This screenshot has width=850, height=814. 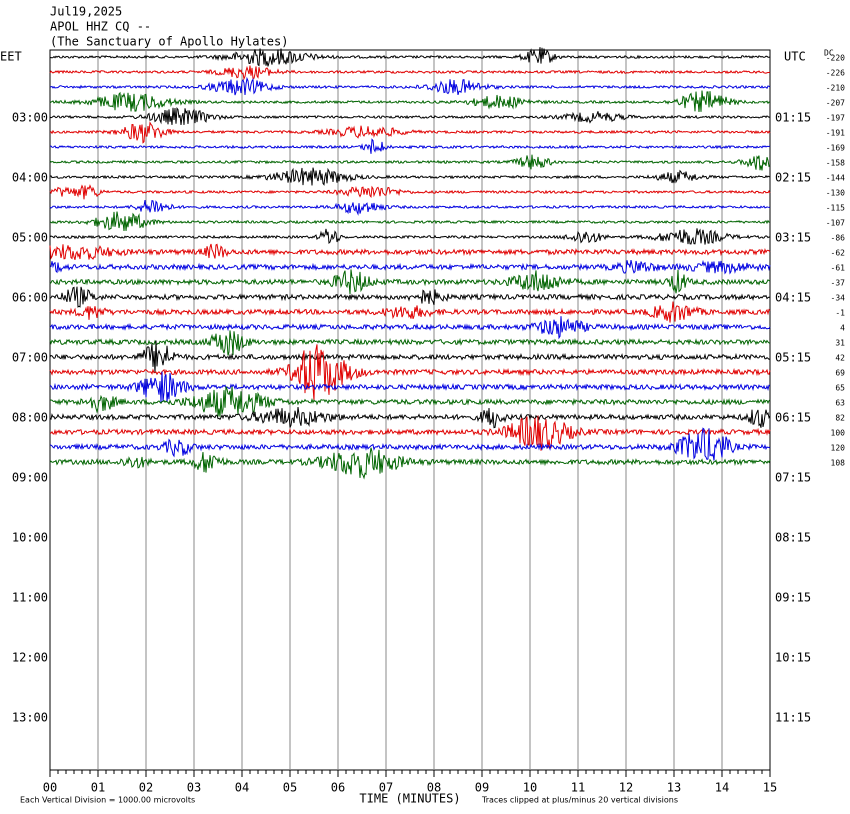 What do you see at coordinates (842, 328) in the screenshot?
I see `dc-offset: 4` at bounding box center [842, 328].